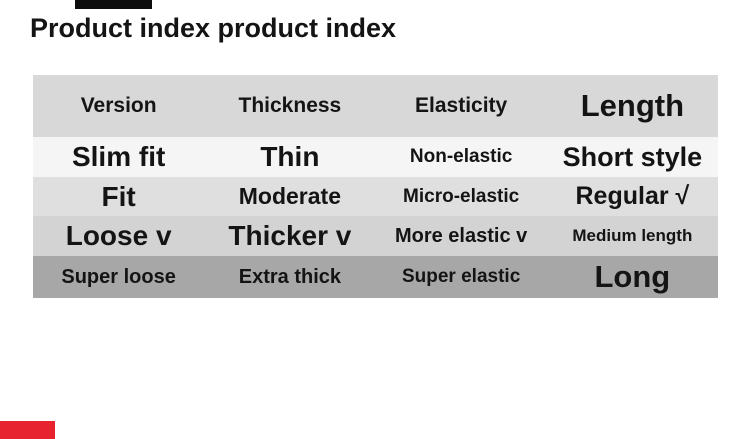  I want to click on page-title: Product index product index, so click(213, 28).